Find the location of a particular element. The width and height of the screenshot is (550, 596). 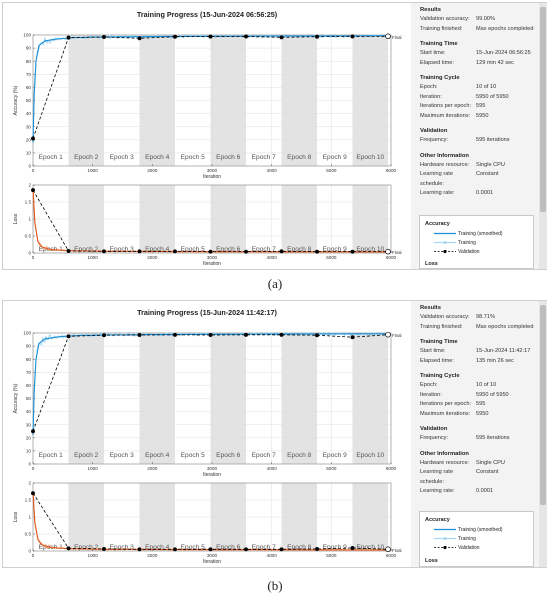

scrollbar-a is located at coordinates (543, 136).